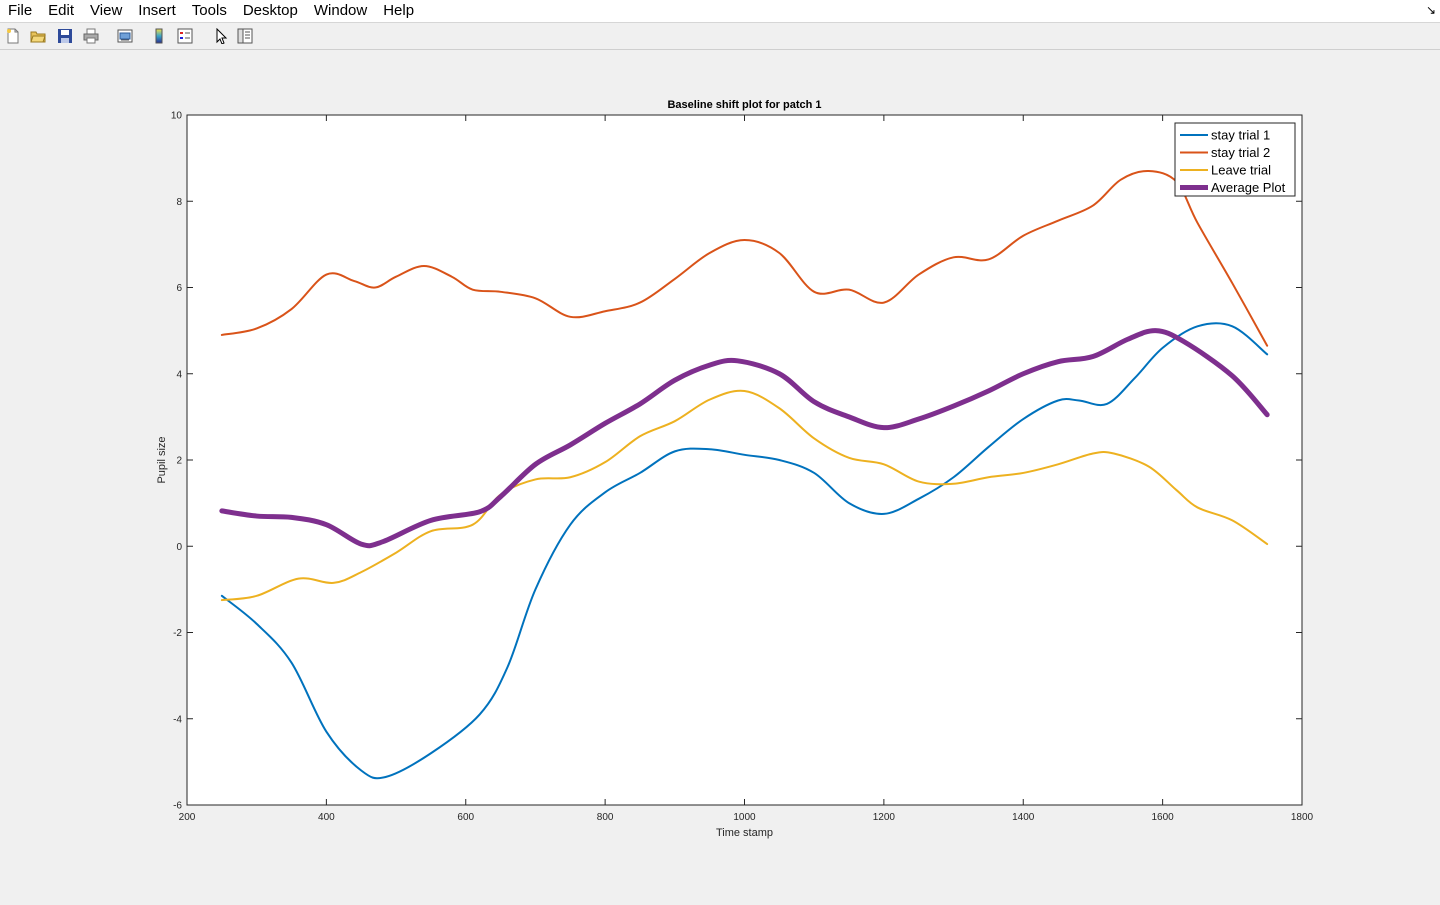 The width and height of the screenshot is (1440, 905). What do you see at coordinates (157, 10) in the screenshot?
I see `menu-insert: Insert` at bounding box center [157, 10].